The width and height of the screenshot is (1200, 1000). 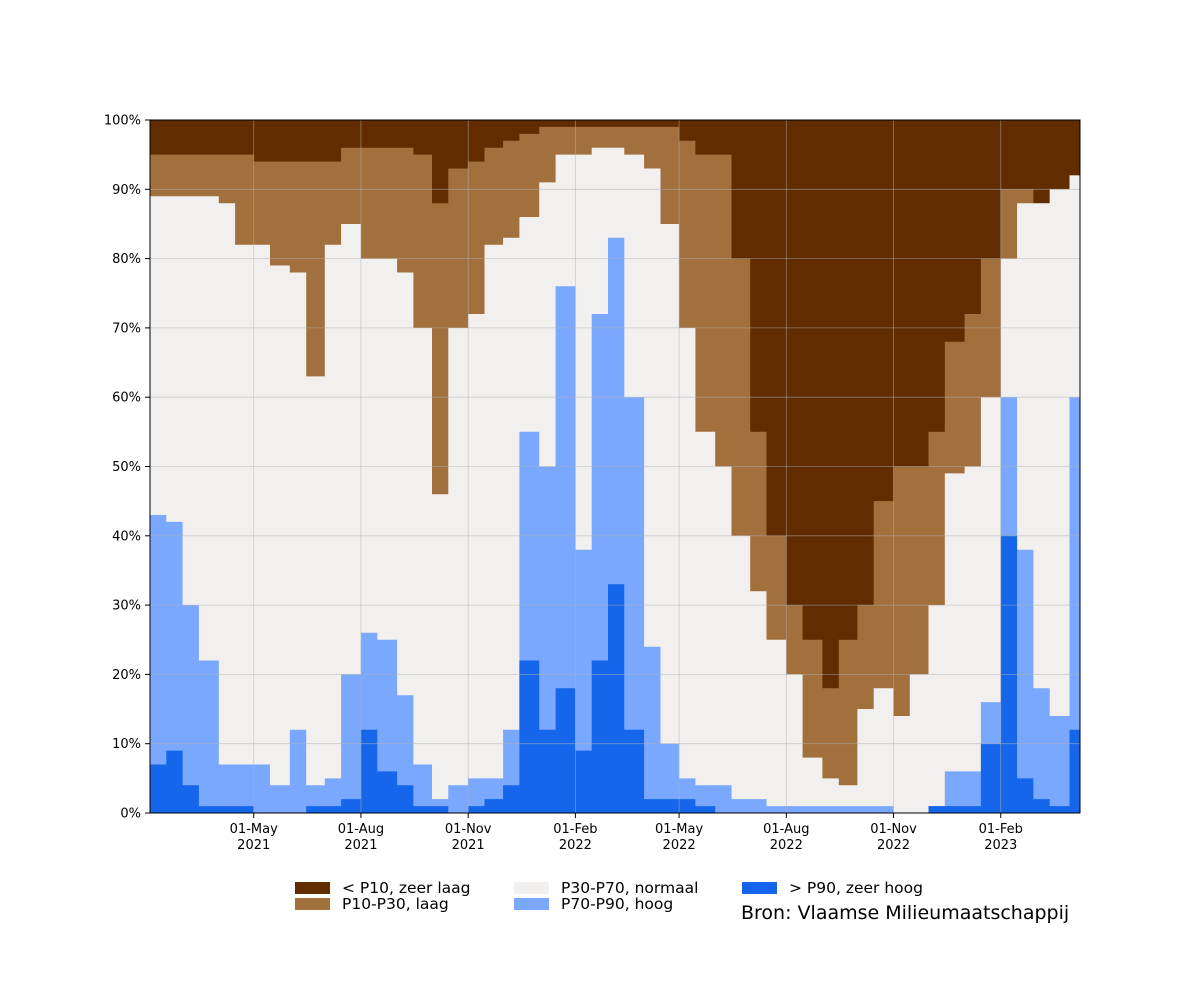 I want to click on legend-label: P70-P90, hoog, so click(x=617, y=904).